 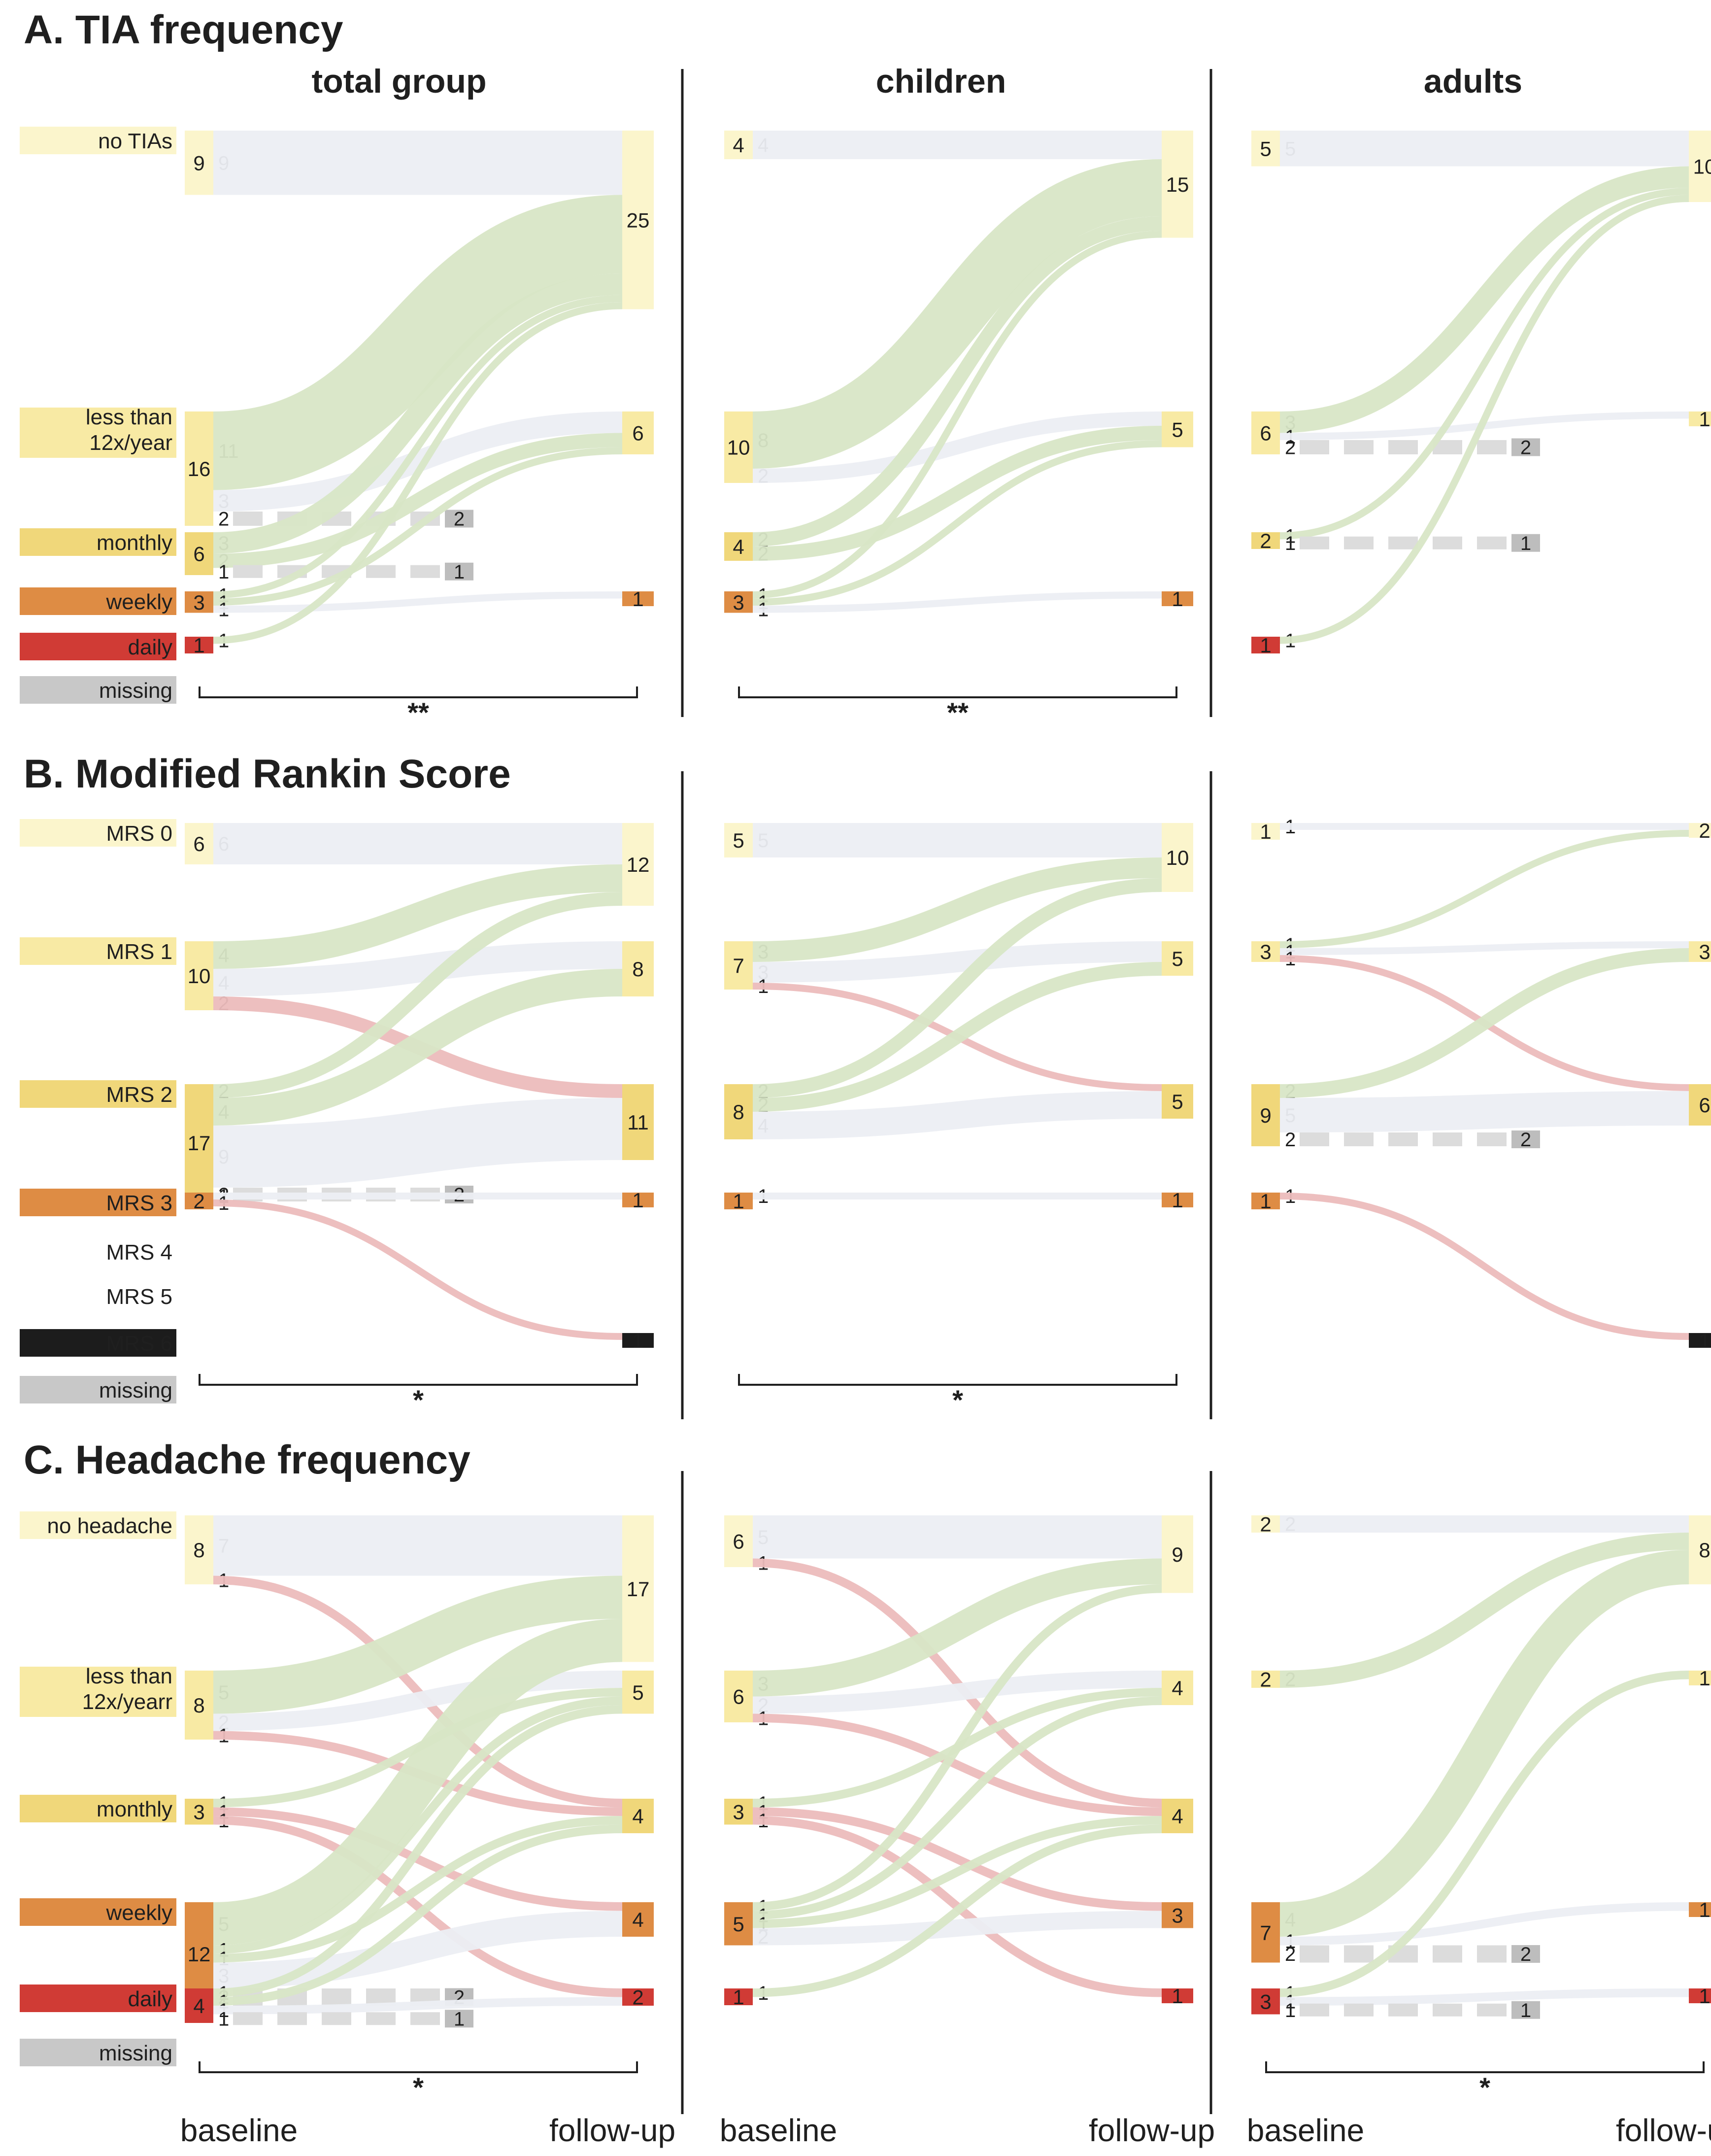 What do you see at coordinates (134, 1809) in the screenshot?
I see `category-label-monthly: monthly` at bounding box center [134, 1809].